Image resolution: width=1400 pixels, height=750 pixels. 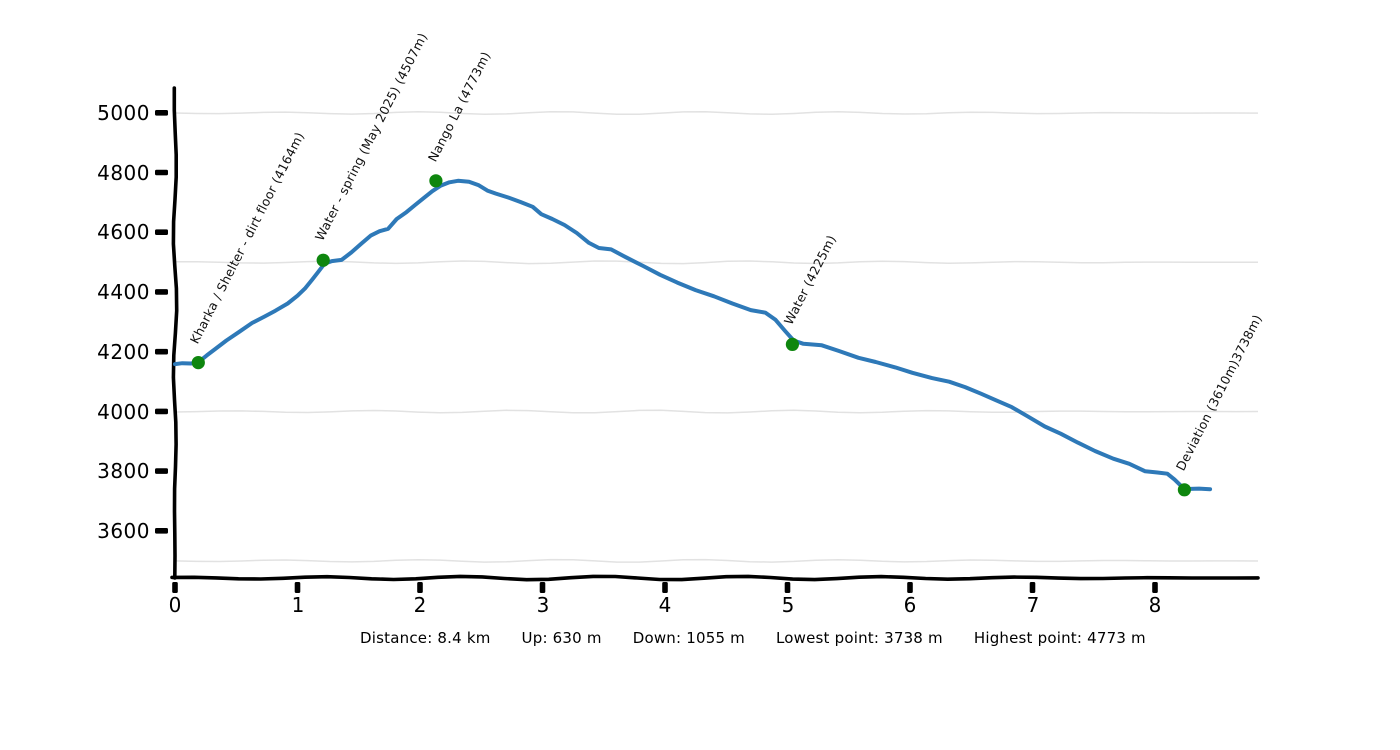 I want to click on y-tick-label-5000: 5000, so click(x=123, y=113).